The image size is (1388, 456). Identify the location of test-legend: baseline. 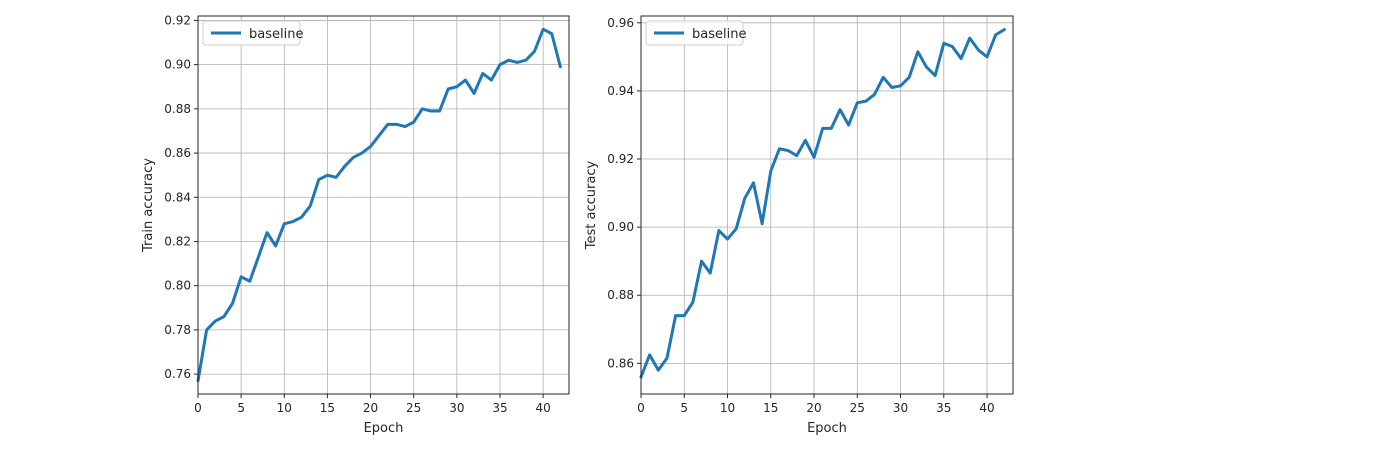
(695, 33).